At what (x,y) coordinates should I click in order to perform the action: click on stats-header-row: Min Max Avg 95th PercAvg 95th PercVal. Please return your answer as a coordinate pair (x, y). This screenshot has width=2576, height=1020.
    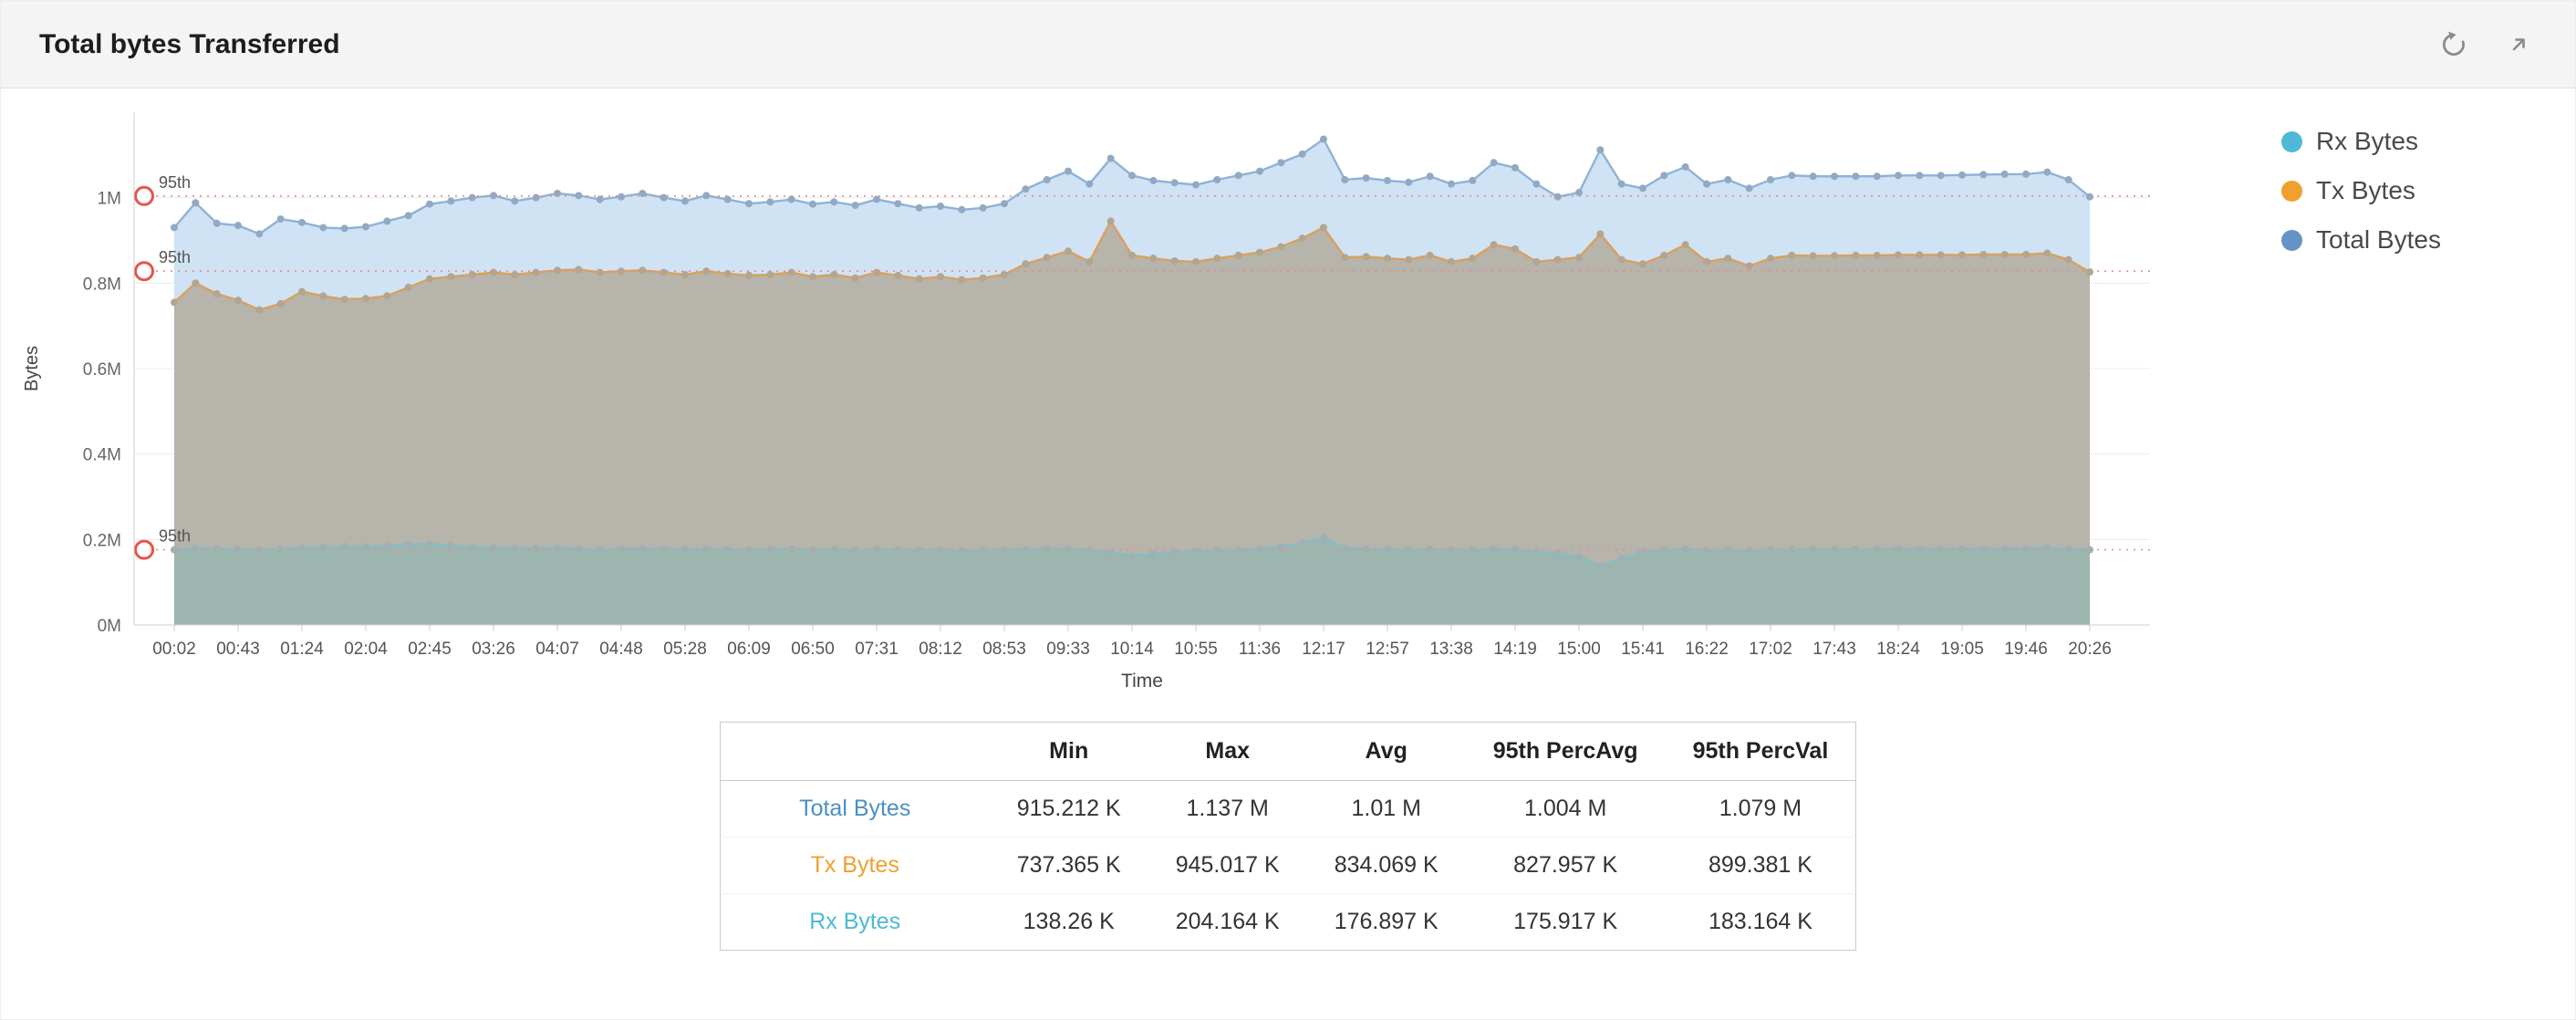
    Looking at the image, I should click on (1288, 751).